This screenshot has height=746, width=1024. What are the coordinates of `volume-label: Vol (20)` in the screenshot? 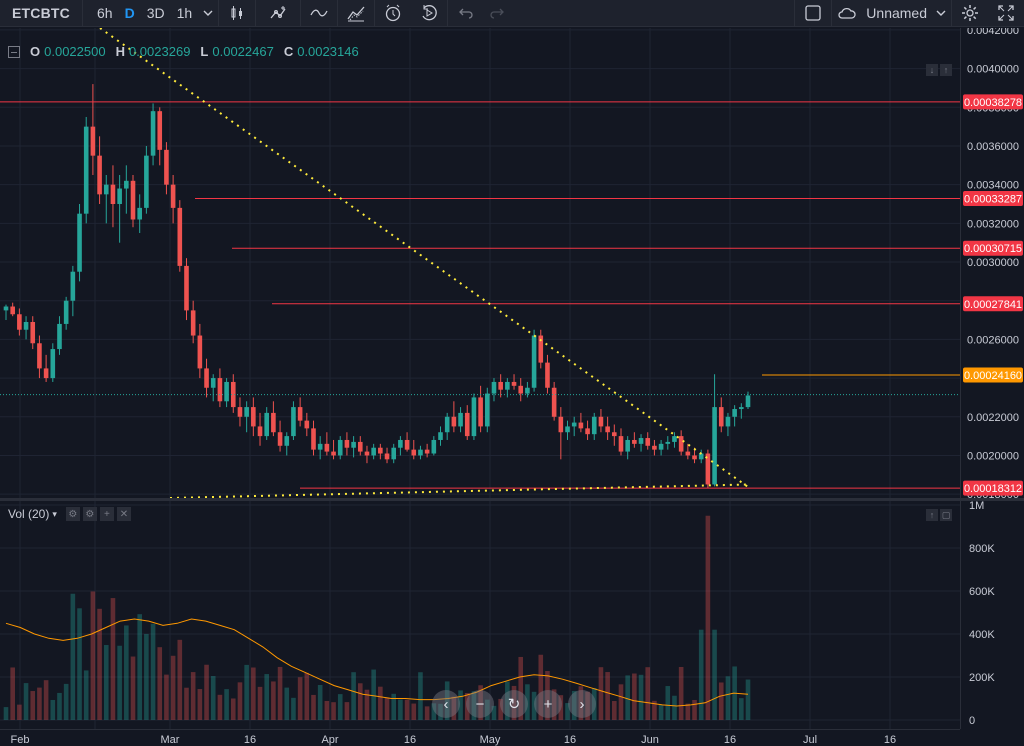 It's located at (29, 514).